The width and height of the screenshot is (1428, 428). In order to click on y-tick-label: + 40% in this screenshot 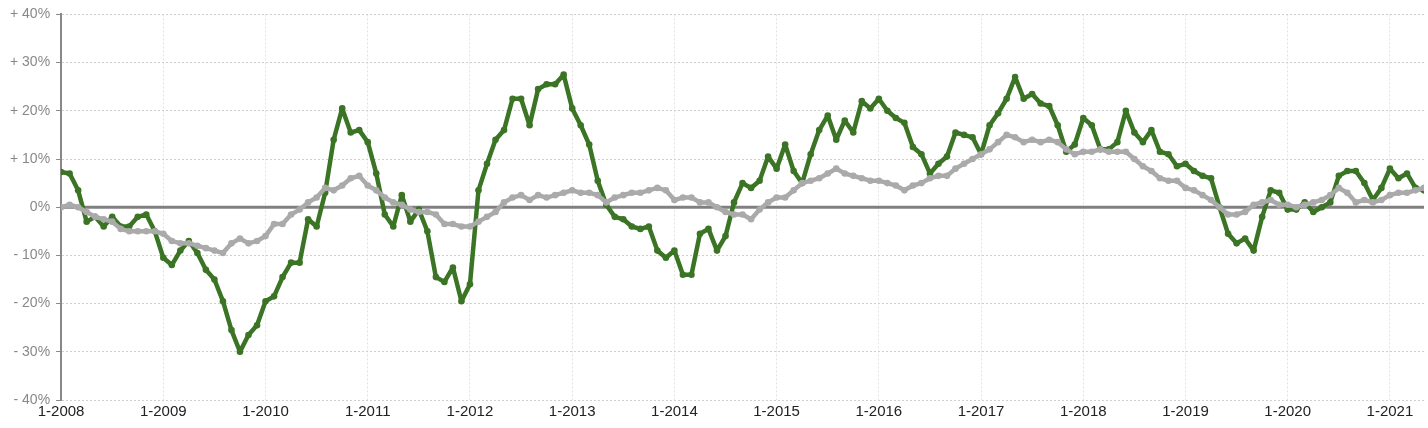, I will do `click(30, 13)`.